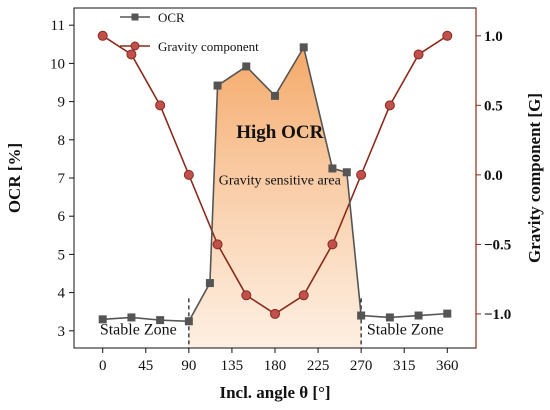 This screenshot has width=550, height=410. What do you see at coordinates (62, 103) in the screenshot?
I see `y-left-tick-label: 9` at bounding box center [62, 103].